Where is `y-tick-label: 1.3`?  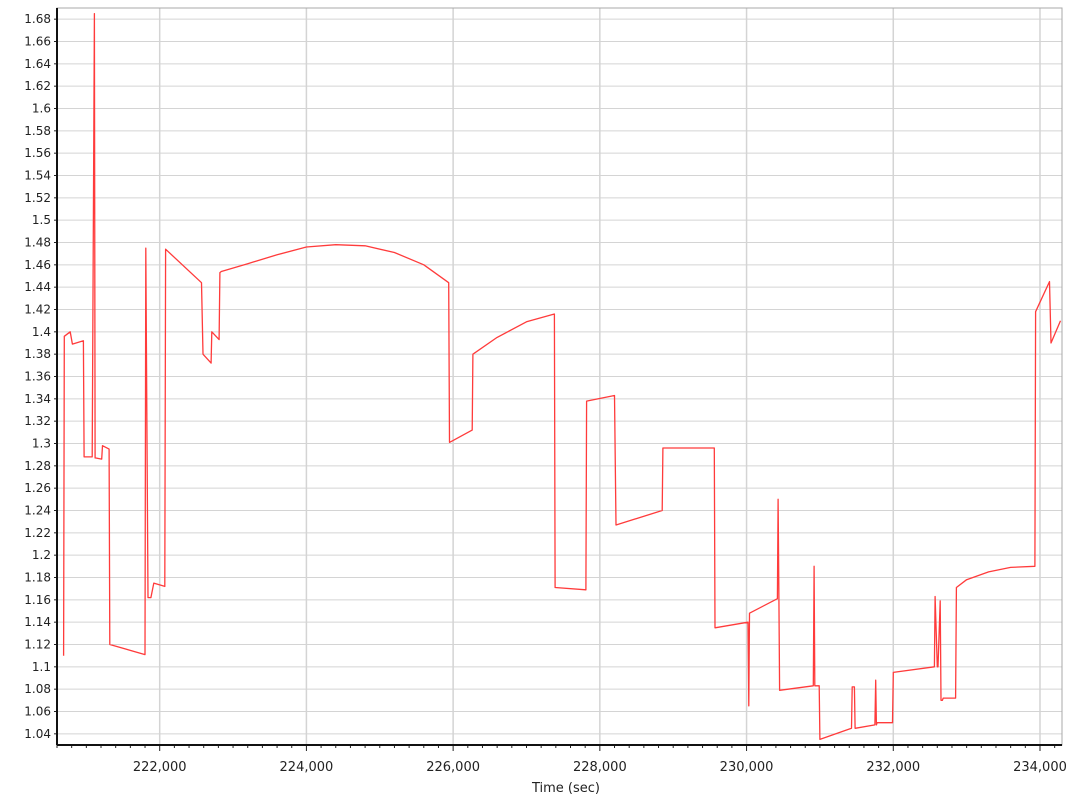 y-tick-label: 1.3 is located at coordinates (41, 444).